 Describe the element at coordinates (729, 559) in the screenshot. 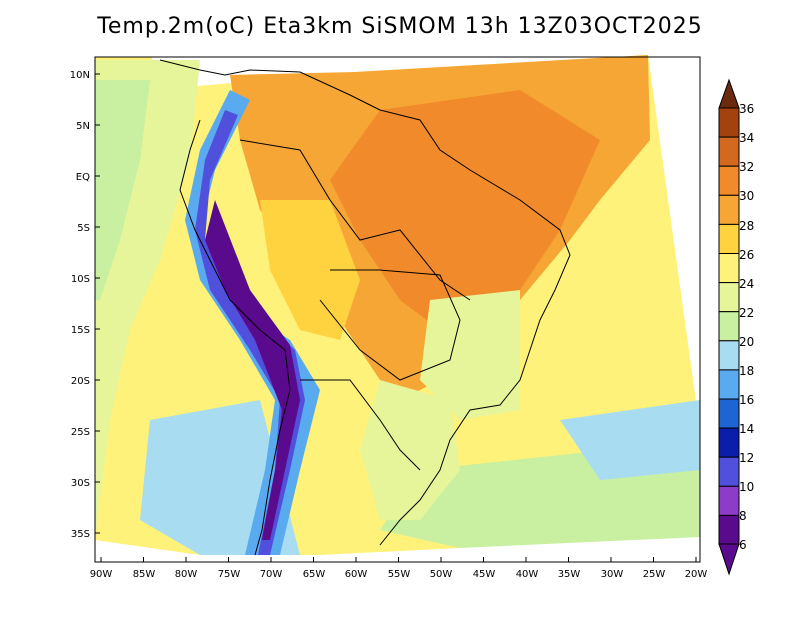

I see `triangle-down-icon` at that location.